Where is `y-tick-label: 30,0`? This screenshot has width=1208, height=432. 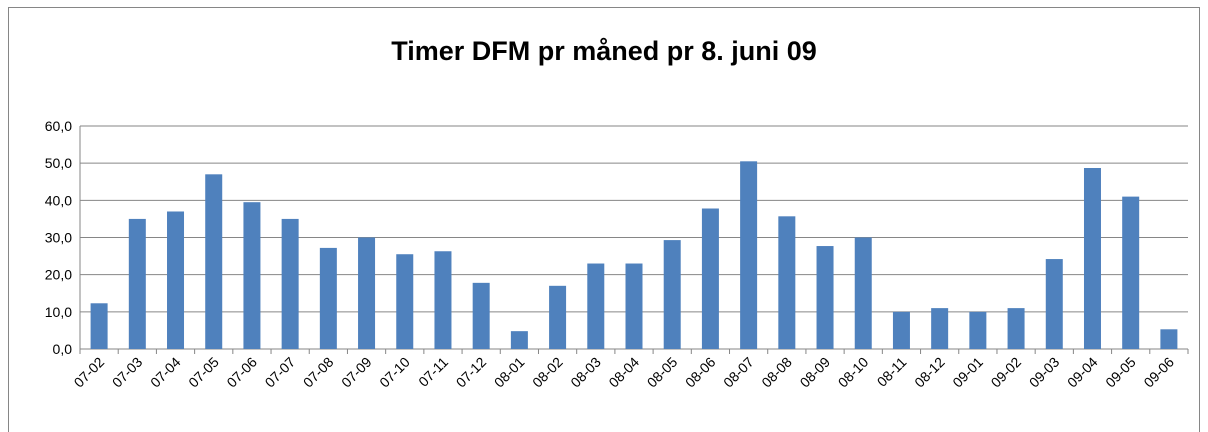
y-tick-label: 30,0 is located at coordinates (58, 238).